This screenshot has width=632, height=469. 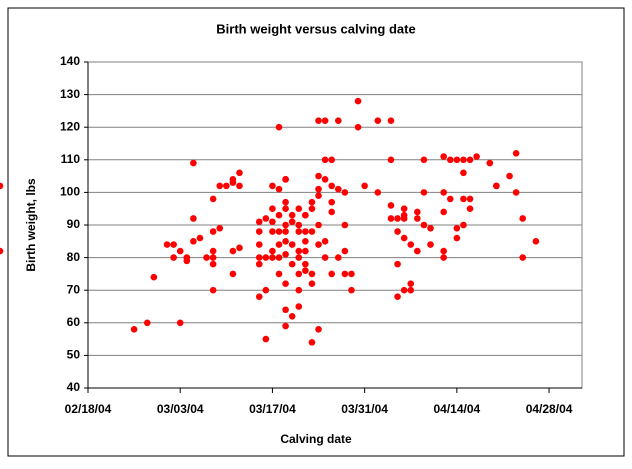 What do you see at coordinates (364, 409) in the screenshot?
I see `x-tick-label: 03/31/04` at bounding box center [364, 409].